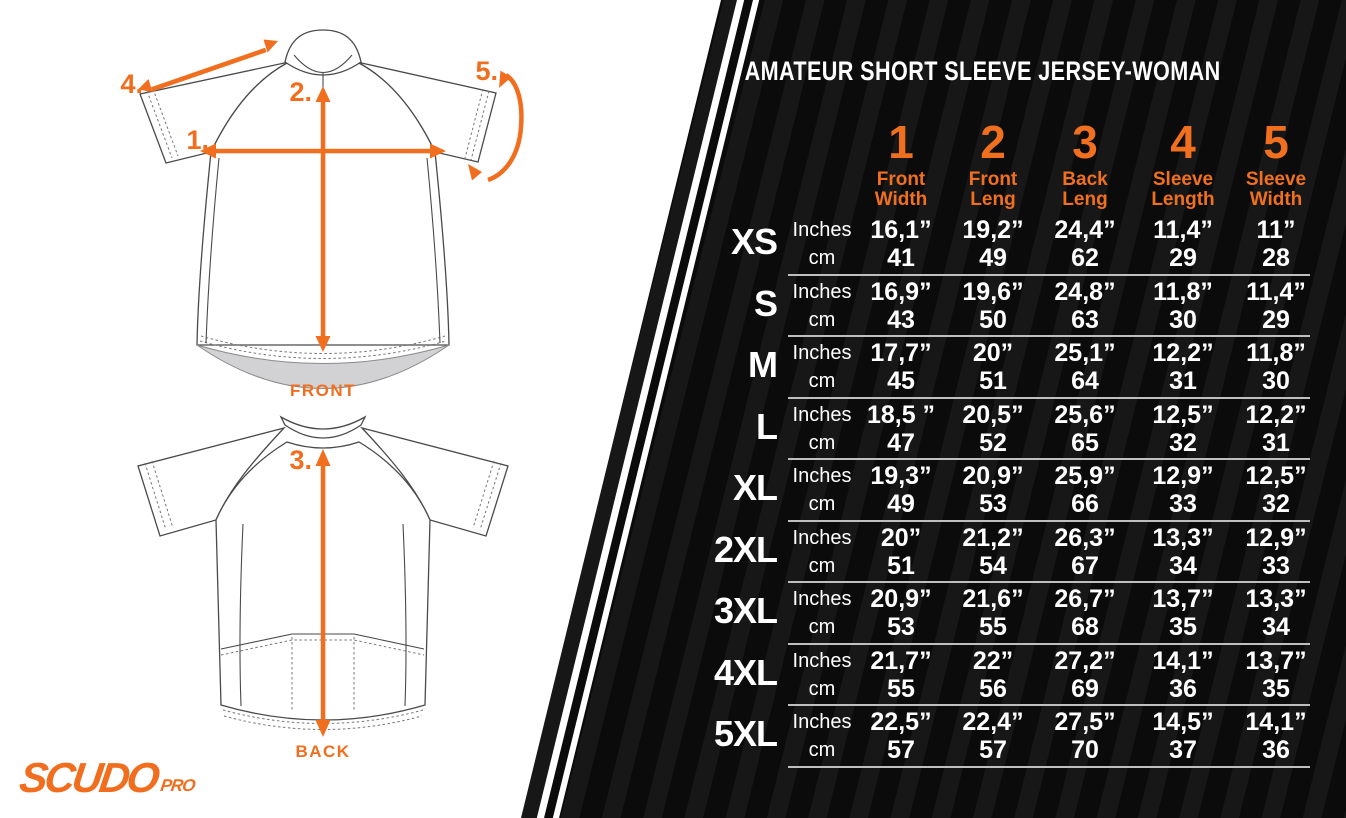  Describe the element at coordinates (1085, 291) in the screenshot. I see `value-inches: 24,8”` at that location.